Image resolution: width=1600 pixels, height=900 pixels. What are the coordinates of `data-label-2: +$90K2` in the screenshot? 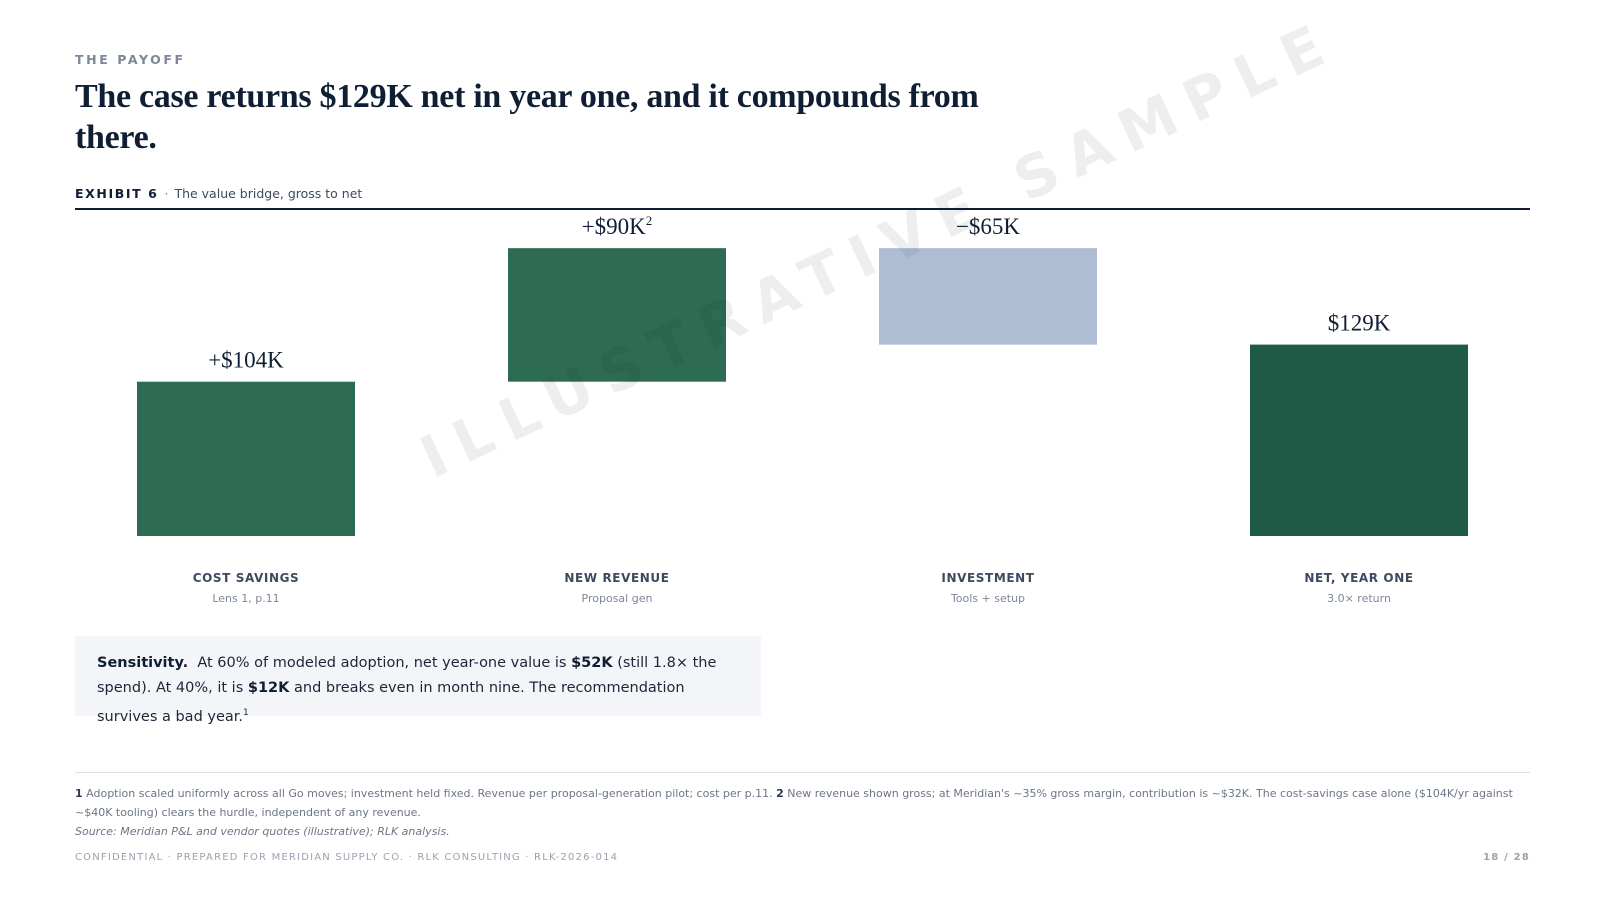 It's located at (617, 226).